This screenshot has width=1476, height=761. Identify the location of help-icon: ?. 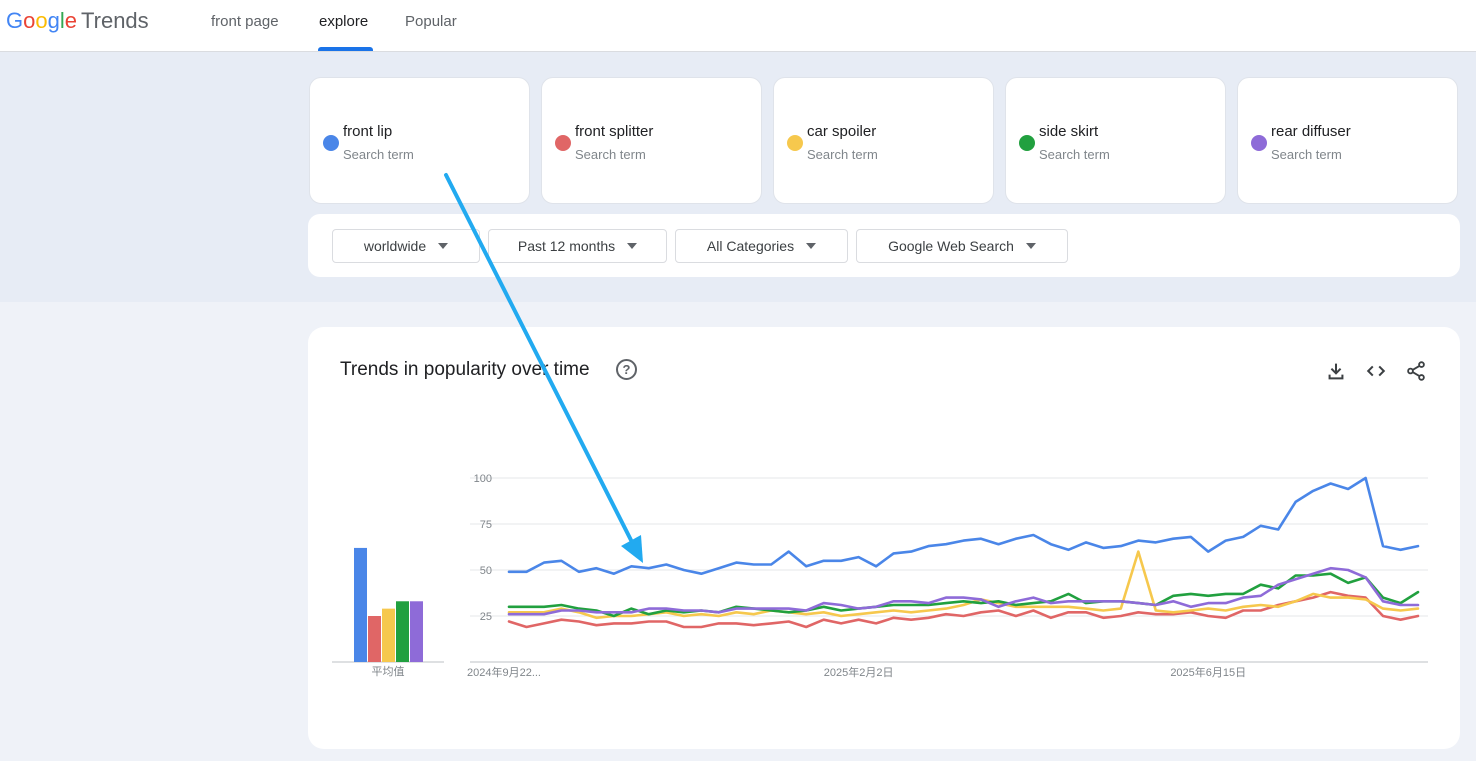
(626, 369).